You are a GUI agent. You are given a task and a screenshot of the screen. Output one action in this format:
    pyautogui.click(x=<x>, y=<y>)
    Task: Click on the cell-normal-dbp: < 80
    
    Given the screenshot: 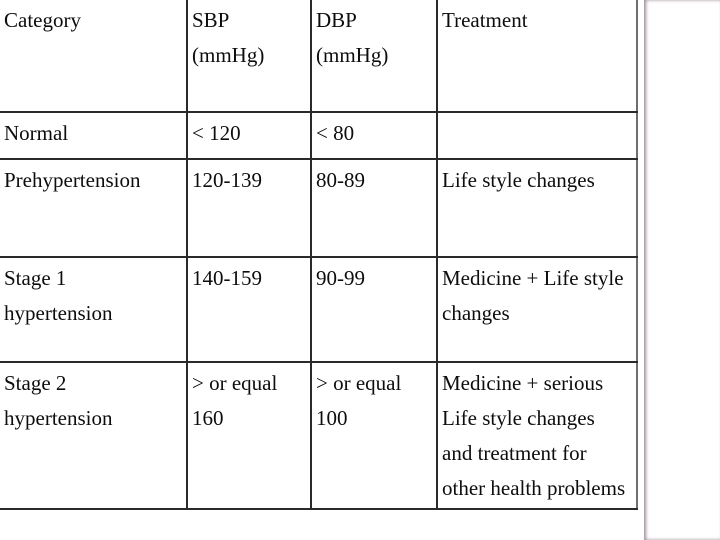 What is the action you would take?
    pyautogui.click(x=374, y=135)
    